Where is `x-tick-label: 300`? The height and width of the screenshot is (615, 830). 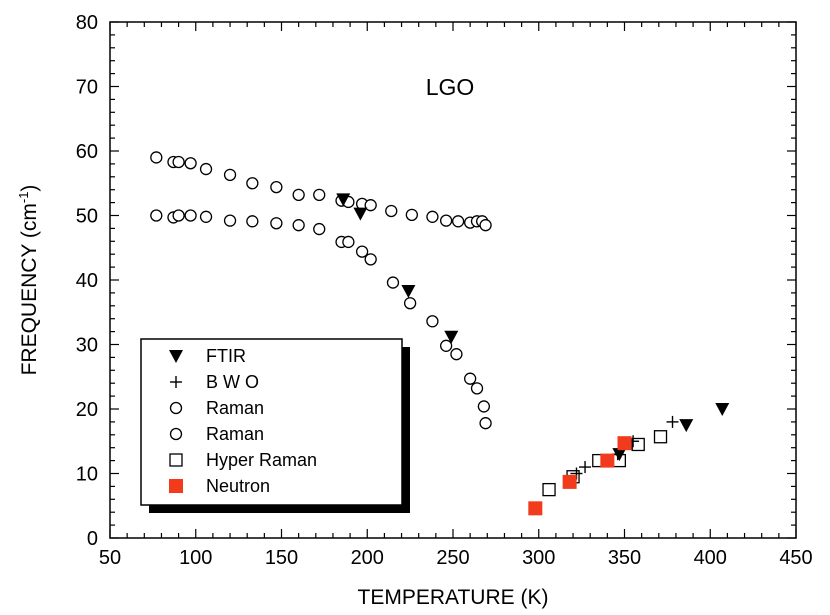
x-tick-label: 300 is located at coordinates (538, 558).